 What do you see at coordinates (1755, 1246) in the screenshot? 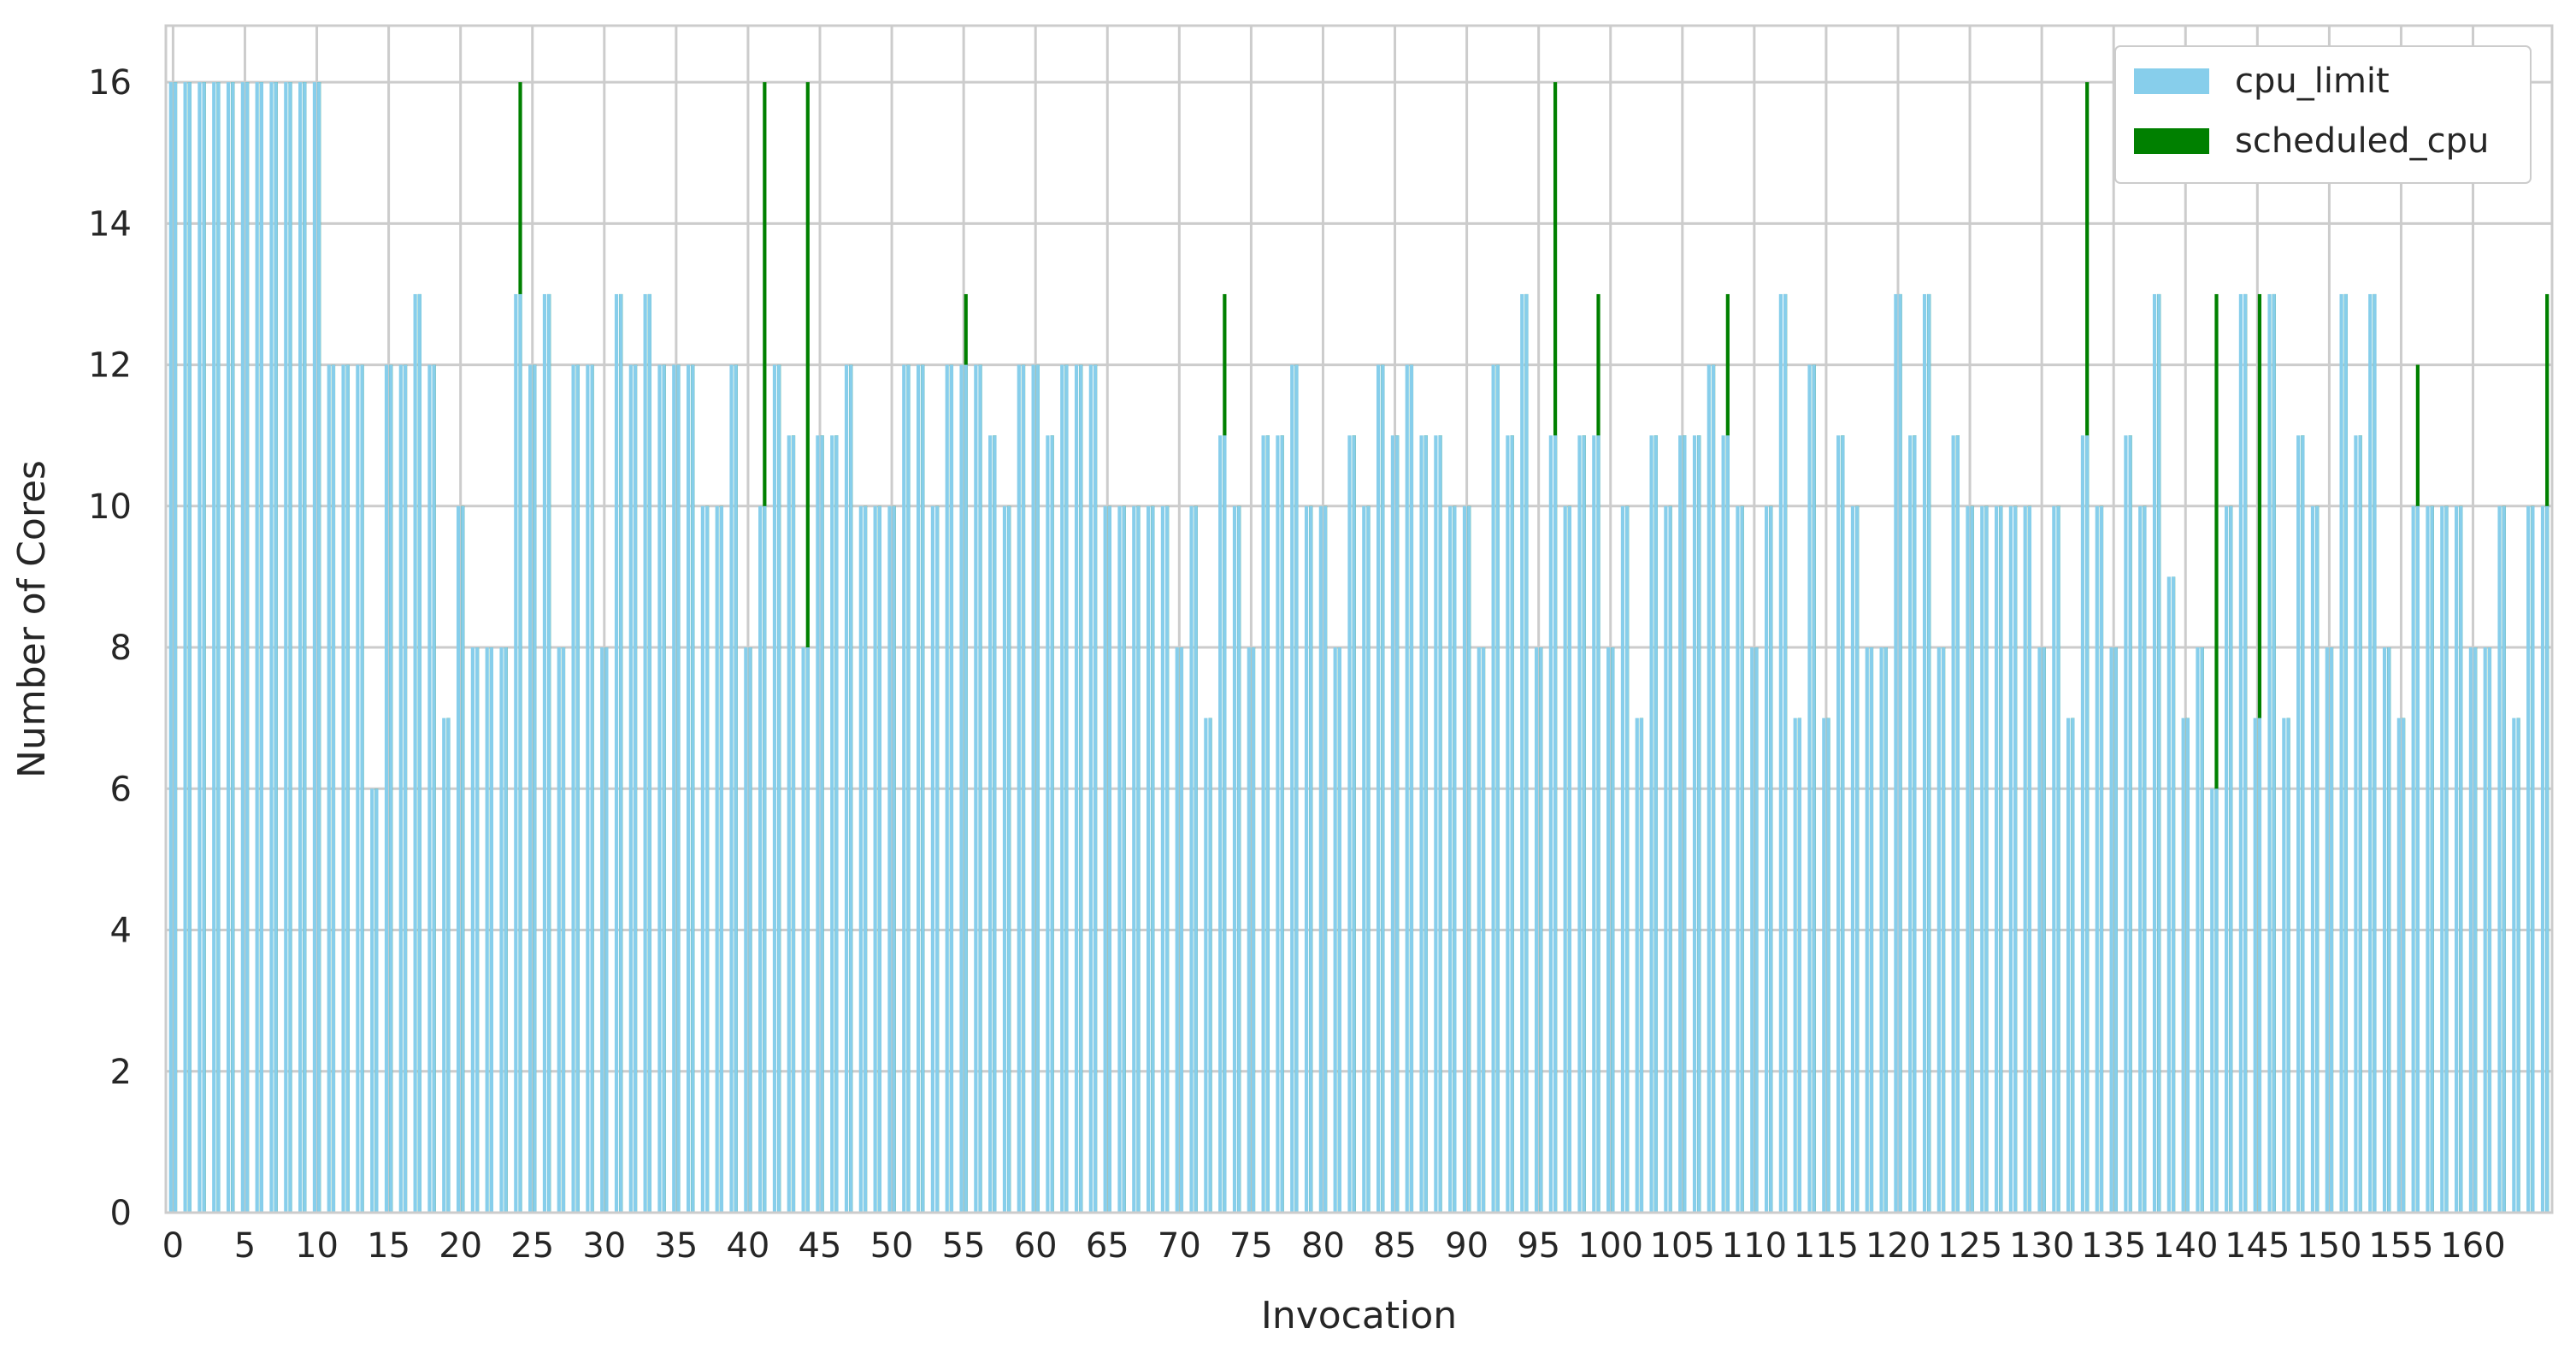
I see `x-tick-label: 110` at bounding box center [1755, 1246].